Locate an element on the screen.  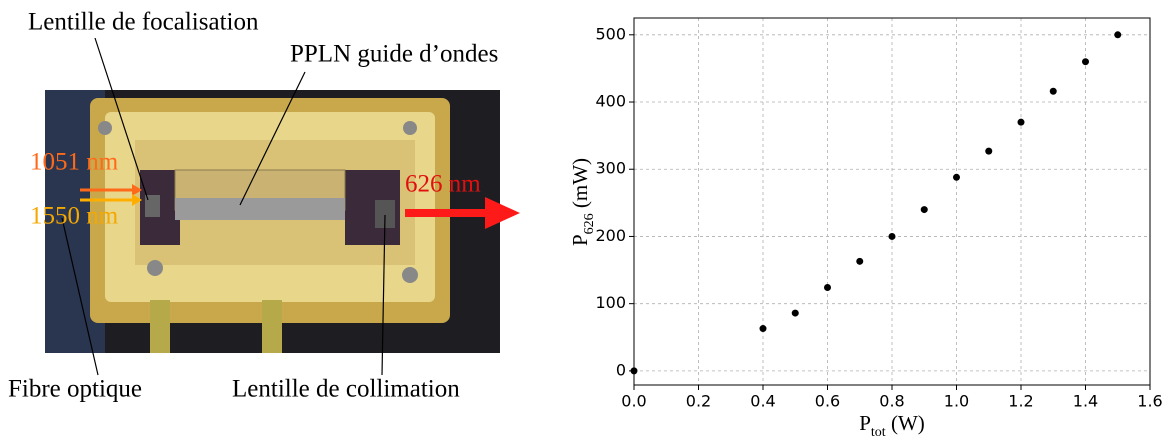
x-axis-label: Ptot (W) is located at coordinates (892, 424).